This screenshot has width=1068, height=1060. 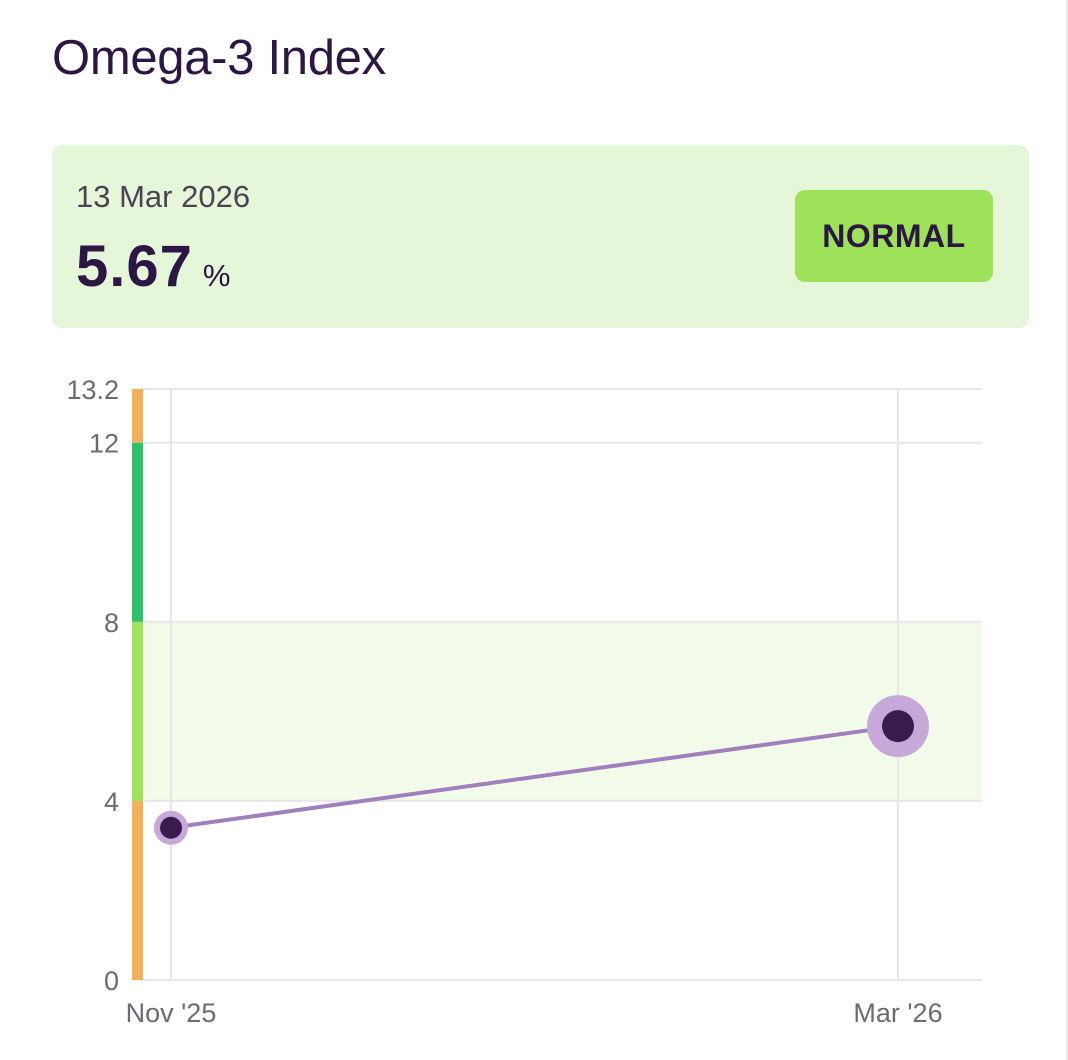 I want to click on normal-range-band, so click(x=561, y=711).